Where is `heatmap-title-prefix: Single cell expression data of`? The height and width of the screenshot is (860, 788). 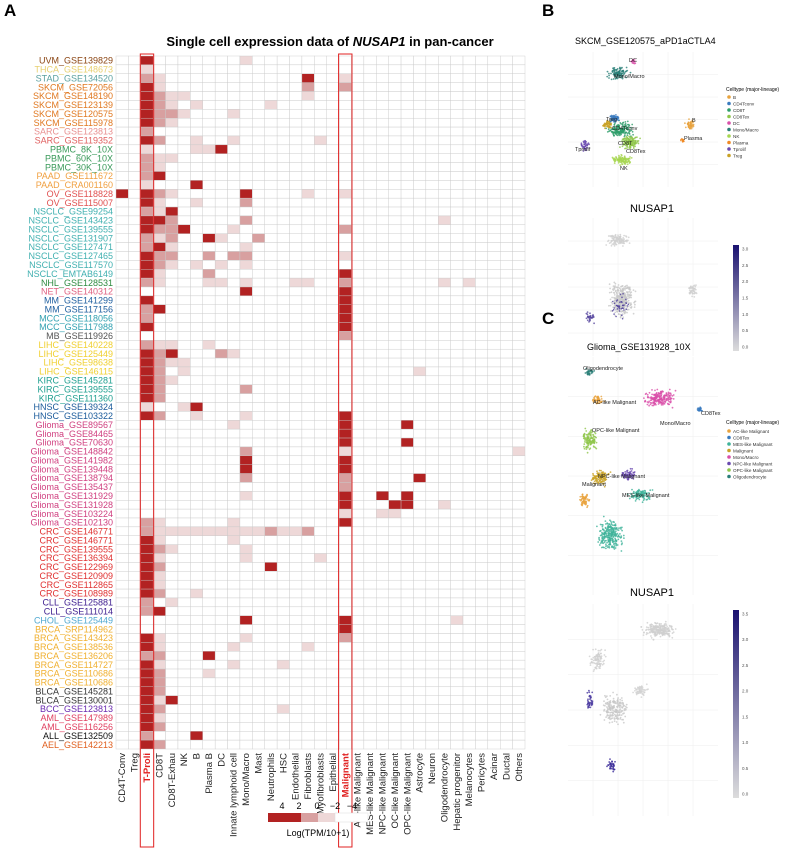
heatmap-title-prefix: Single cell expression data of is located at coordinates (259, 41).